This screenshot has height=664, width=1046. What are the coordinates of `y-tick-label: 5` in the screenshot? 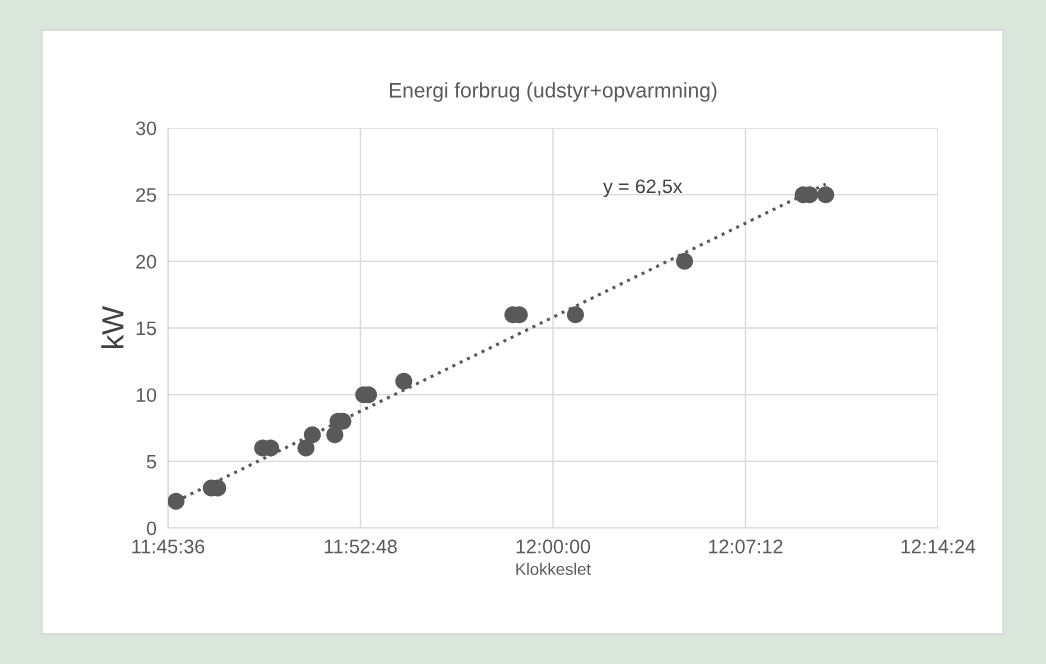 It's located at (151, 462).